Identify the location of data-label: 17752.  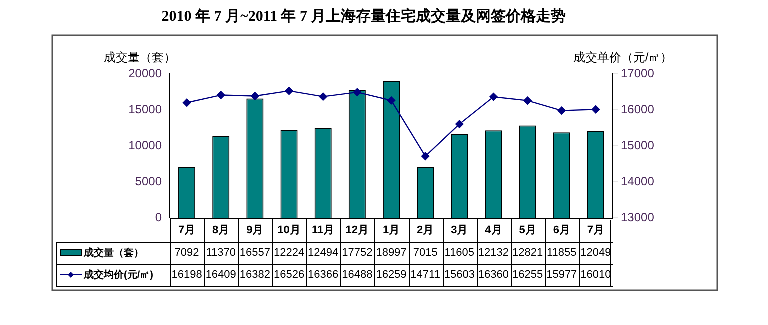
(357, 253).